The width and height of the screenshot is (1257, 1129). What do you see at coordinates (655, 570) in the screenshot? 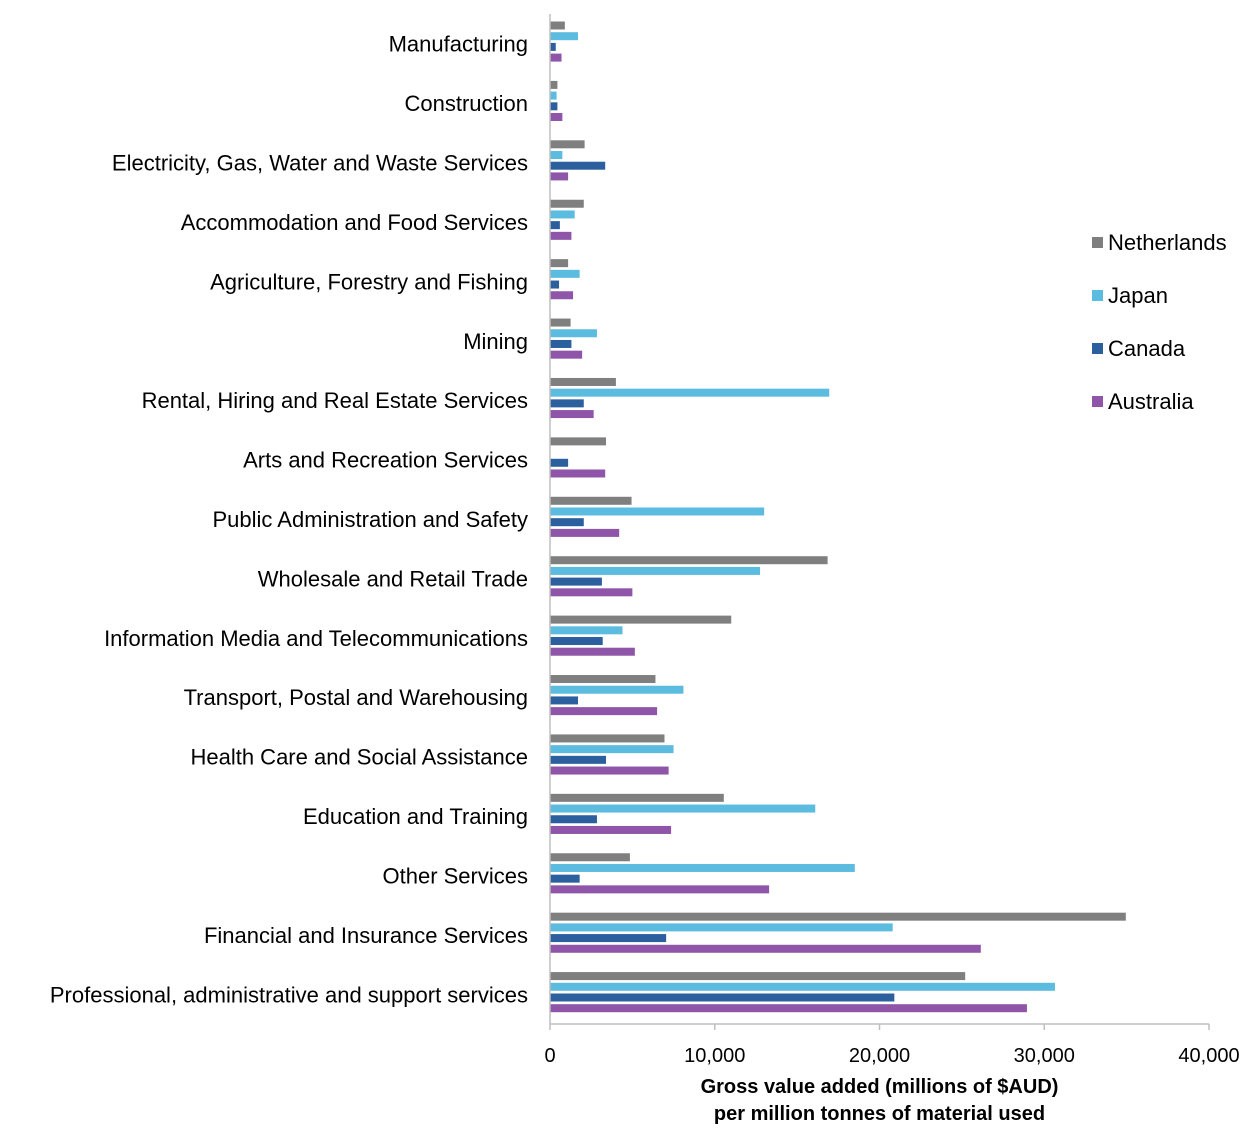
I see `bar-japan-wholesale-and-retail-trade` at bounding box center [655, 570].